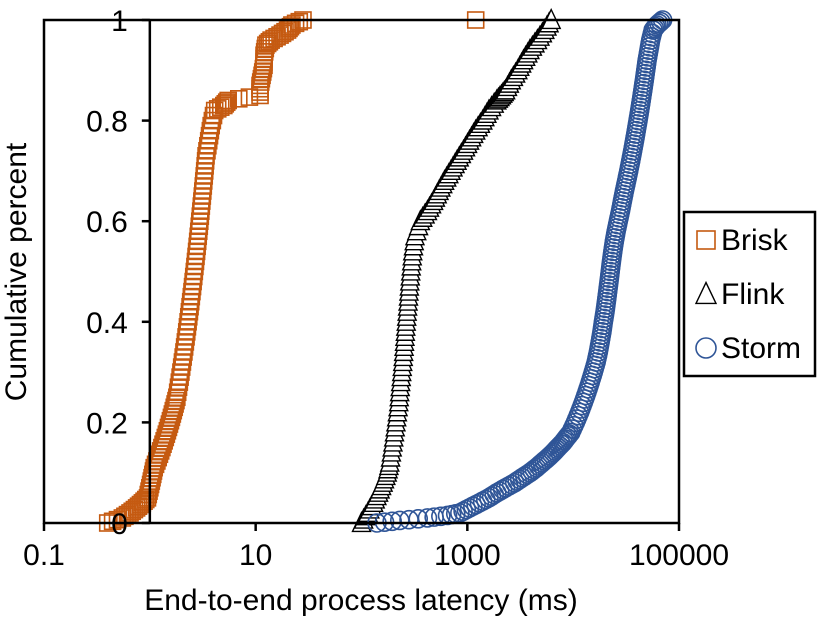  I want to click on x-tick-label: 10, so click(255, 555).